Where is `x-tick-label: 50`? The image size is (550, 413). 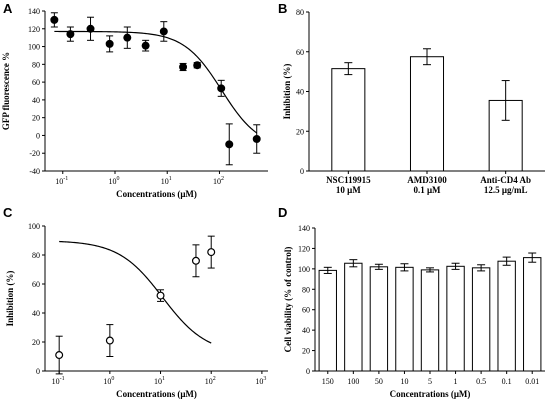 x-tick-label: 50 is located at coordinates (379, 381).